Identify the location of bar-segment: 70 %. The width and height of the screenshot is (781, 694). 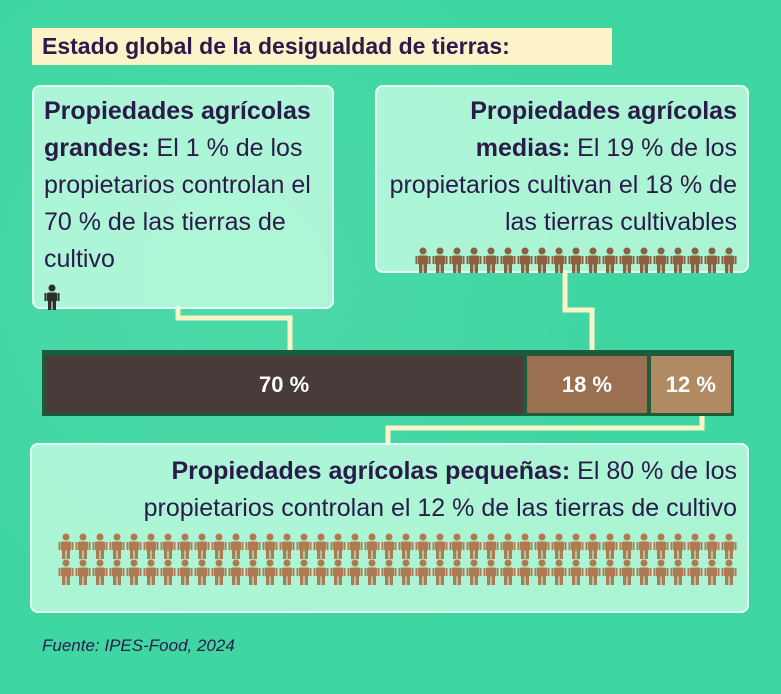
(284, 384).